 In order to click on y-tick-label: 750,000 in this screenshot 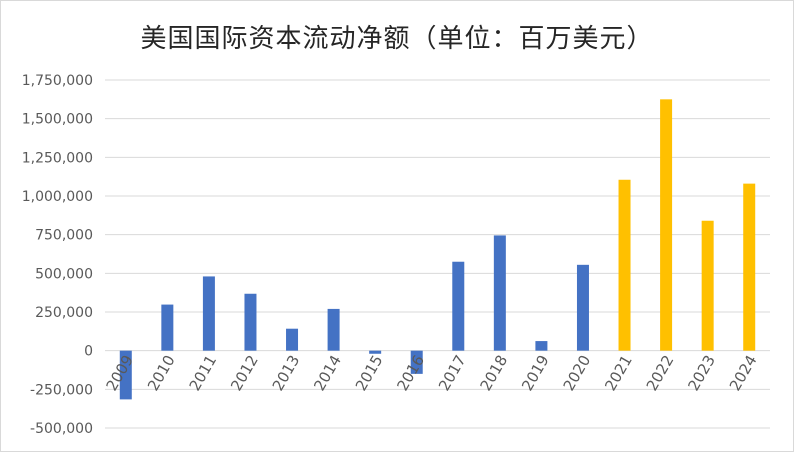, I will do `click(64, 236)`.